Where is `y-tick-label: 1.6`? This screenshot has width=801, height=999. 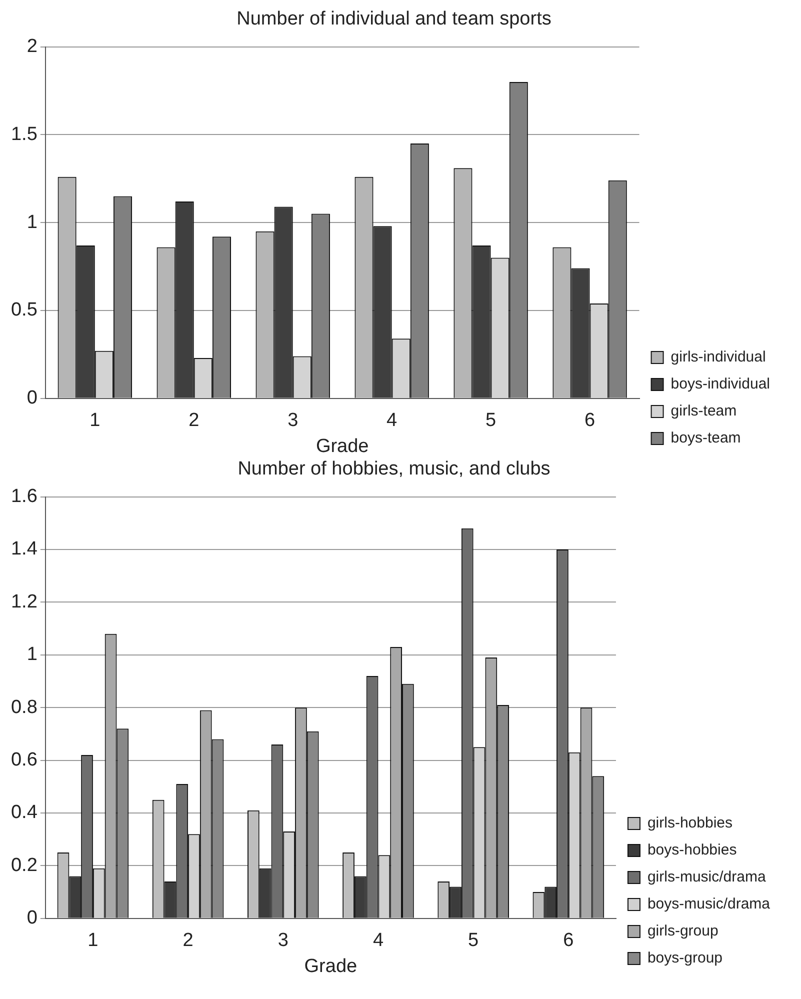
y-tick-label: 1.6 is located at coordinates (24, 497).